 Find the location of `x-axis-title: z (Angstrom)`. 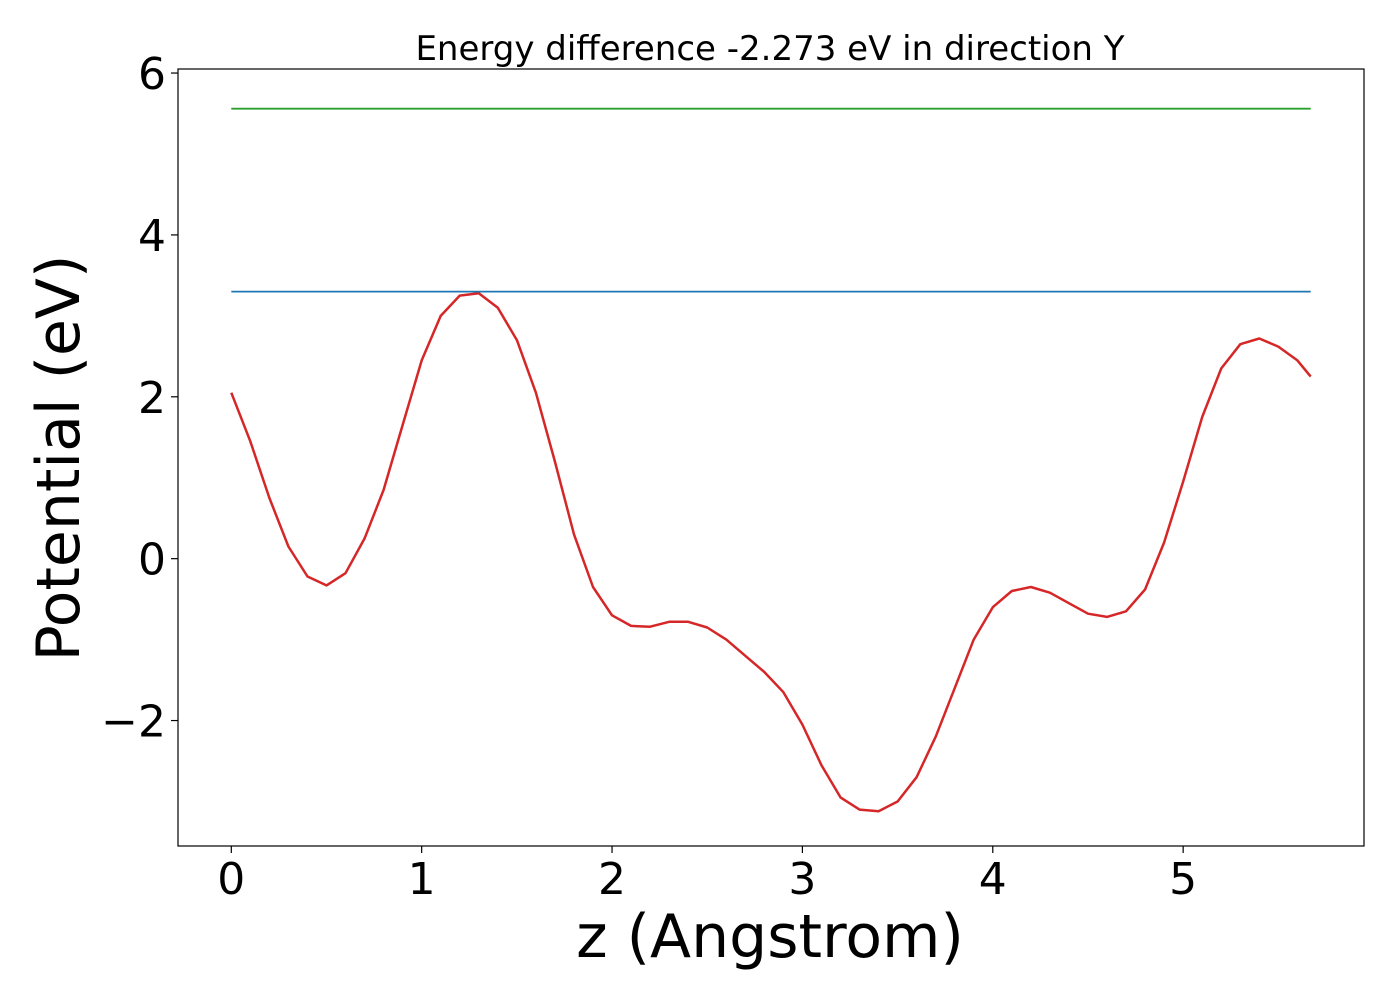

x-axis-title: z (Angstrom) is located at coordinates (770, 937).